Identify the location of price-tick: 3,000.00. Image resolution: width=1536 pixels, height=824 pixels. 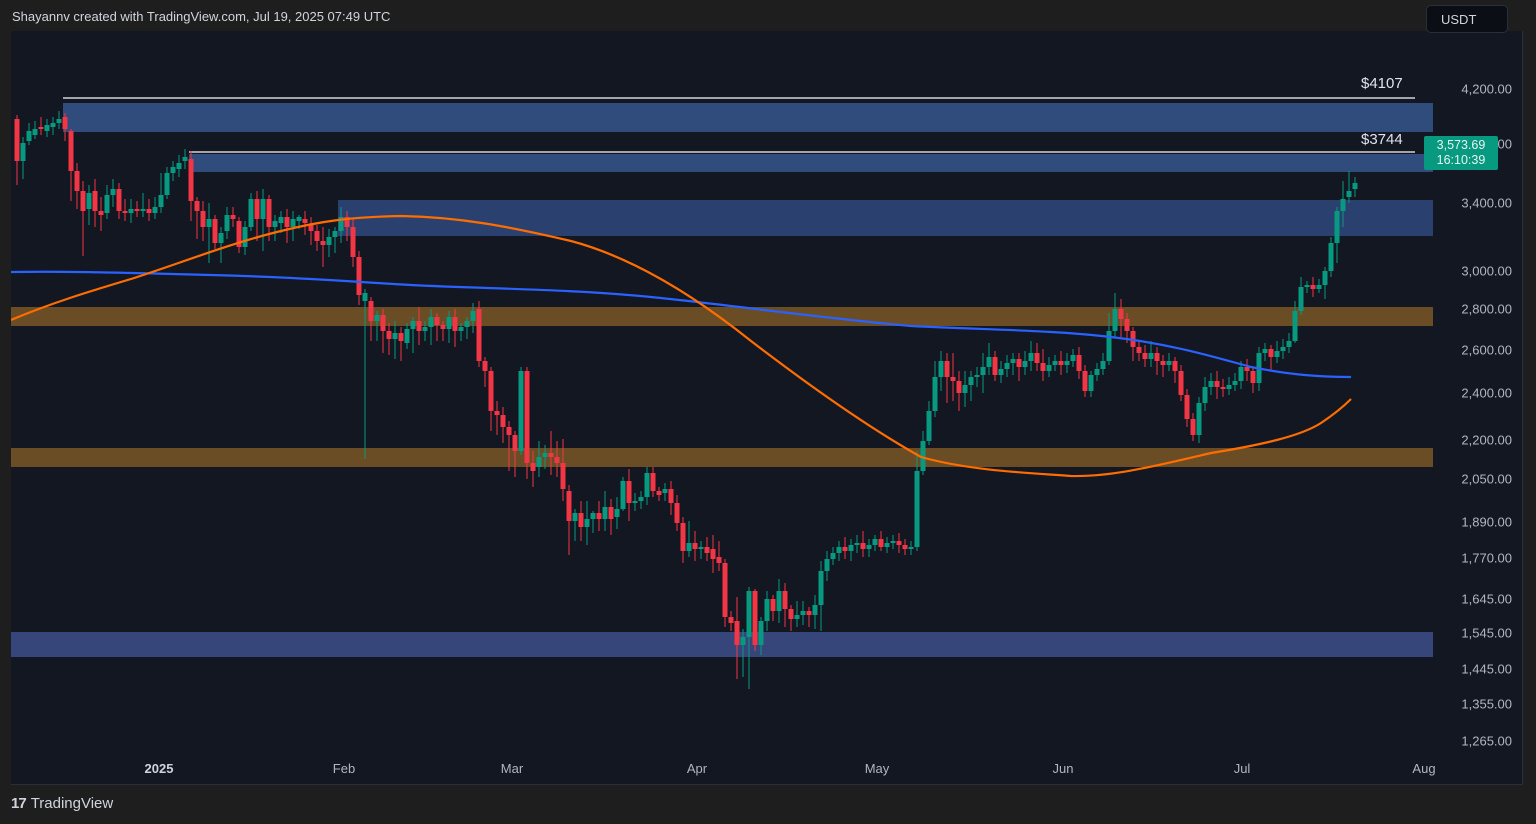
(1486, 271).